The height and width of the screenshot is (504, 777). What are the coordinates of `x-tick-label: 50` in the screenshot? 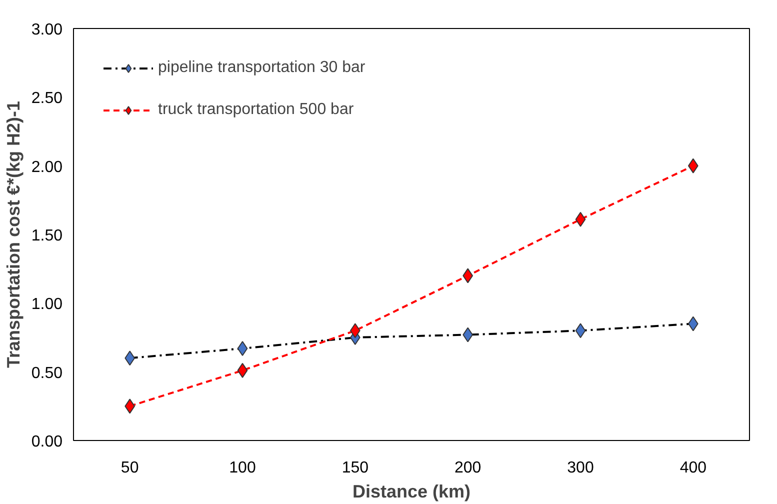 It's located at (129, 468).